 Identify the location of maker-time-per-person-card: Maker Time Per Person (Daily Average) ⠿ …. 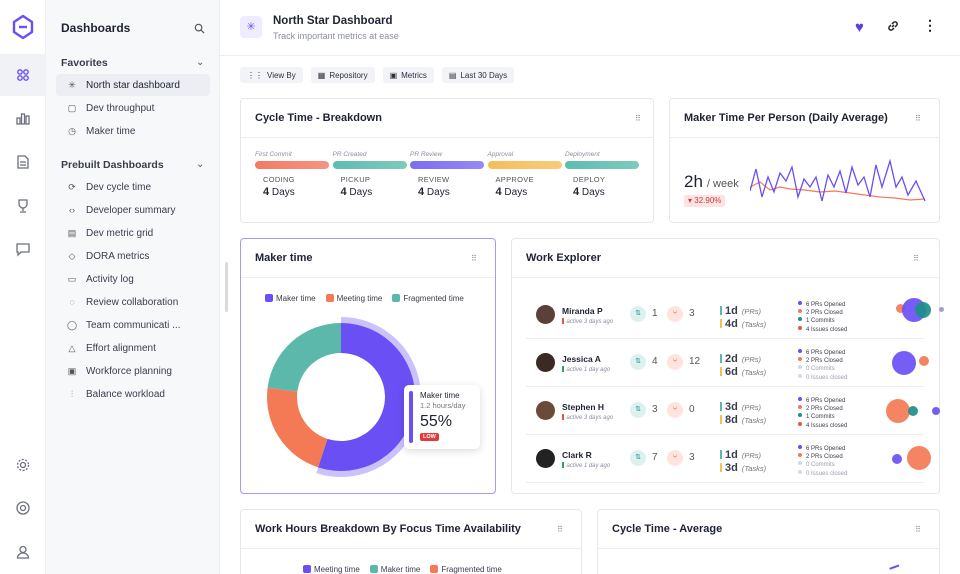
(804, 160).